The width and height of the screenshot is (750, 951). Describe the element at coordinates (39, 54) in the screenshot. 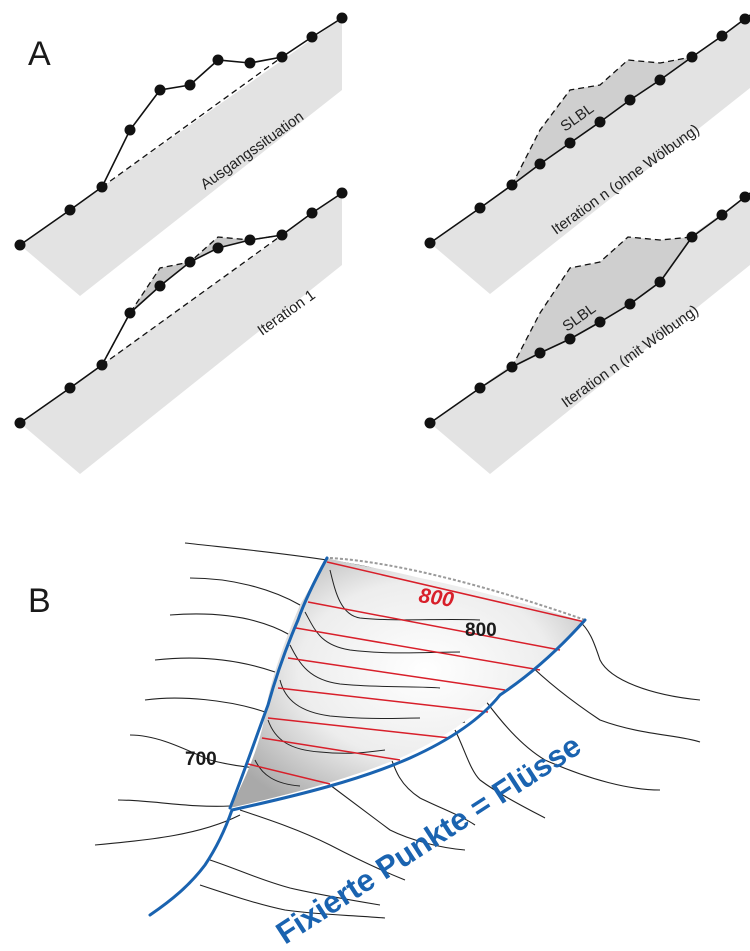

I see `panel-a-label: A` at that location.